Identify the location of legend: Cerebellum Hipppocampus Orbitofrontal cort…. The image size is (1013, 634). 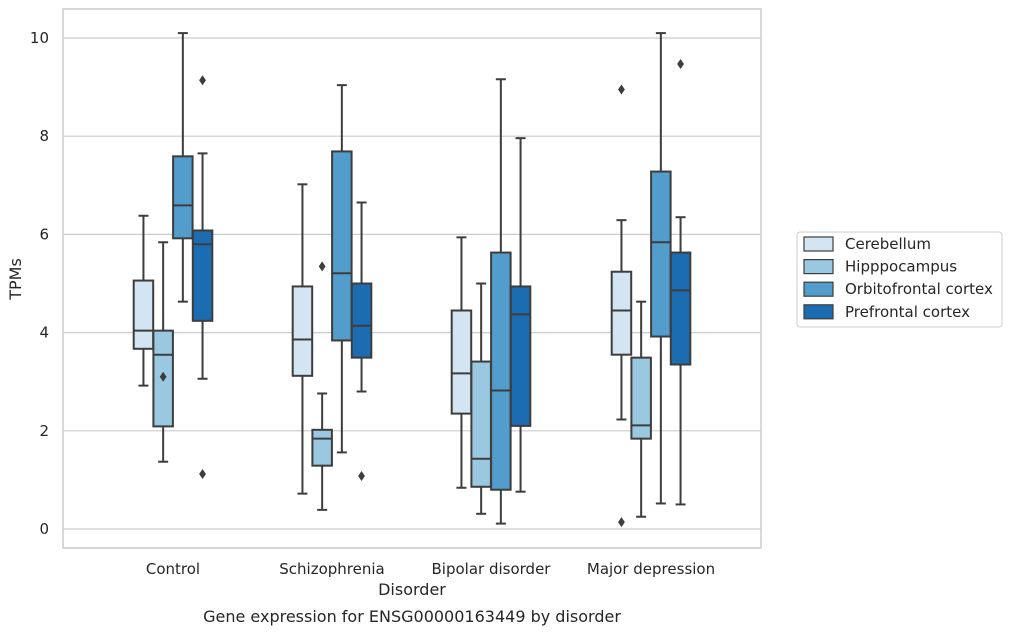
(899, 279).